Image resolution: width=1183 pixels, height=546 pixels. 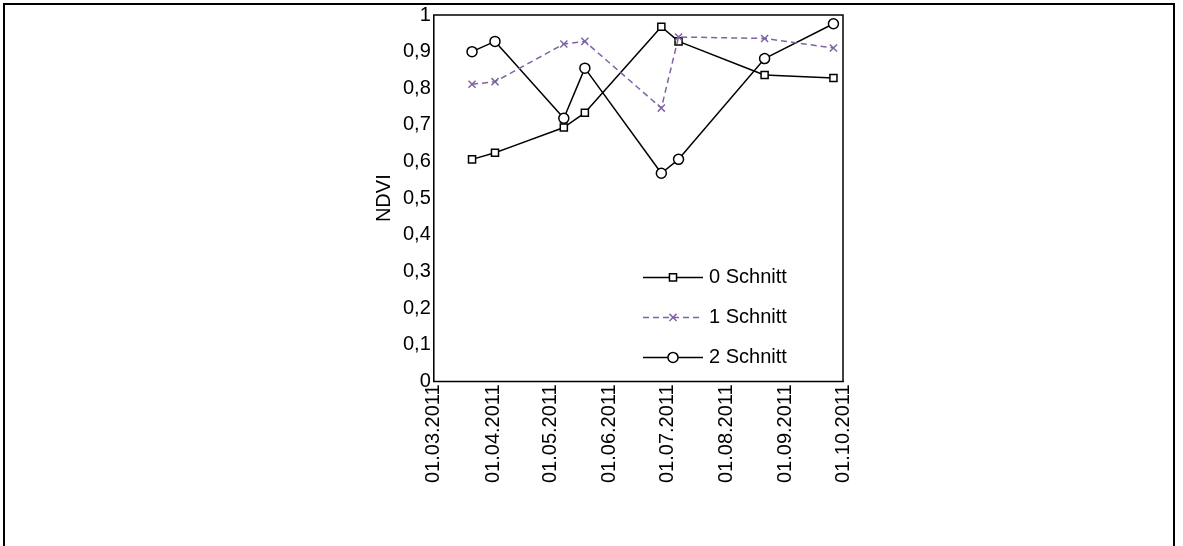 What do you see at coordinates (416, 306) in the screenshot?
I see `y-tick-label: 0,2` at bounding box center [416, 306].